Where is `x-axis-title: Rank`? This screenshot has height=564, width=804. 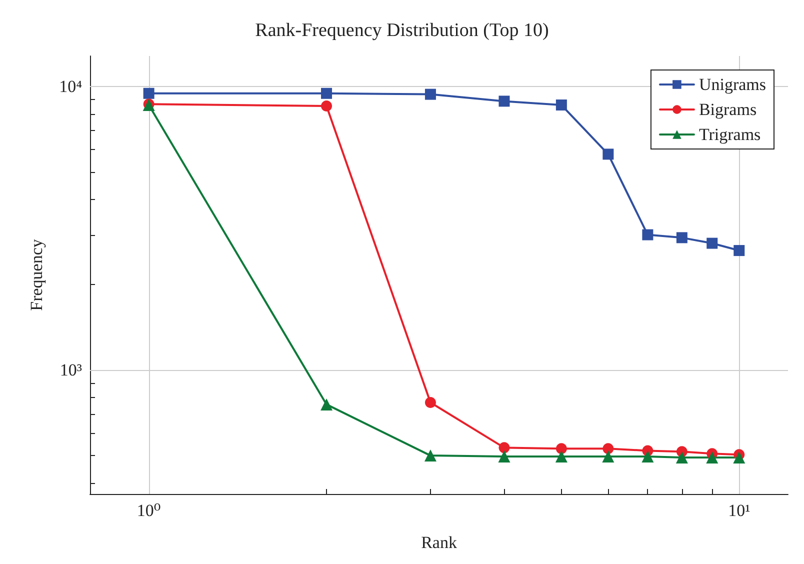 x-axis-title: Rank is located at coordinates (439, 542).